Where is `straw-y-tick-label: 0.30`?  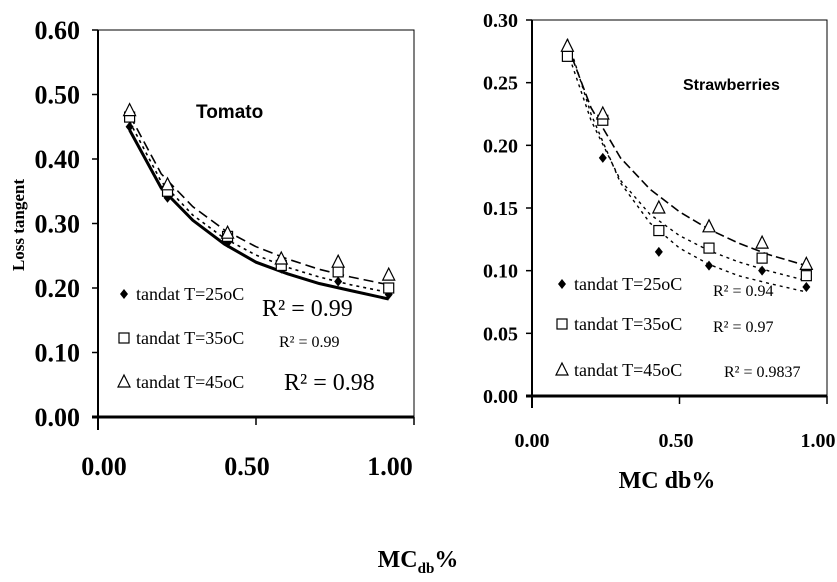
straw-y-tick-label: 0.30 is located at coordinates (500, 21).